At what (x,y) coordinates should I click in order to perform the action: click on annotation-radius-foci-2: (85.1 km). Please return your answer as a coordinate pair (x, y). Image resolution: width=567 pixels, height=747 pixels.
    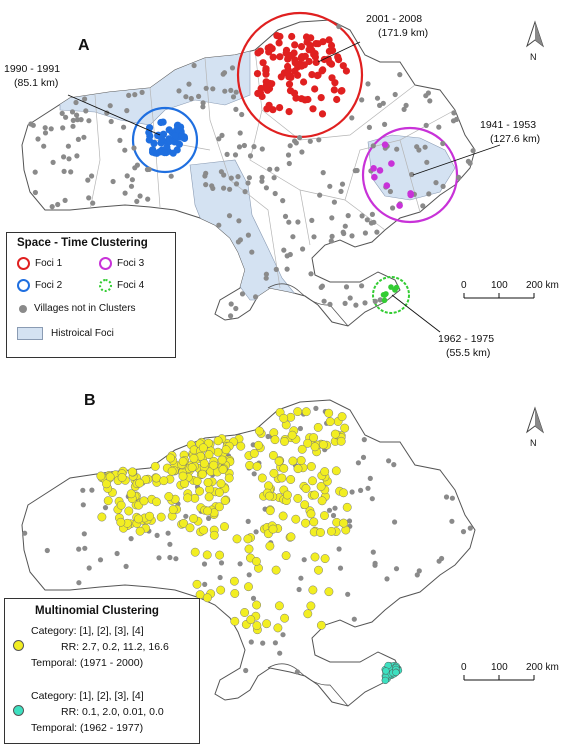
    Looking at the image, I should click on (36, 83).